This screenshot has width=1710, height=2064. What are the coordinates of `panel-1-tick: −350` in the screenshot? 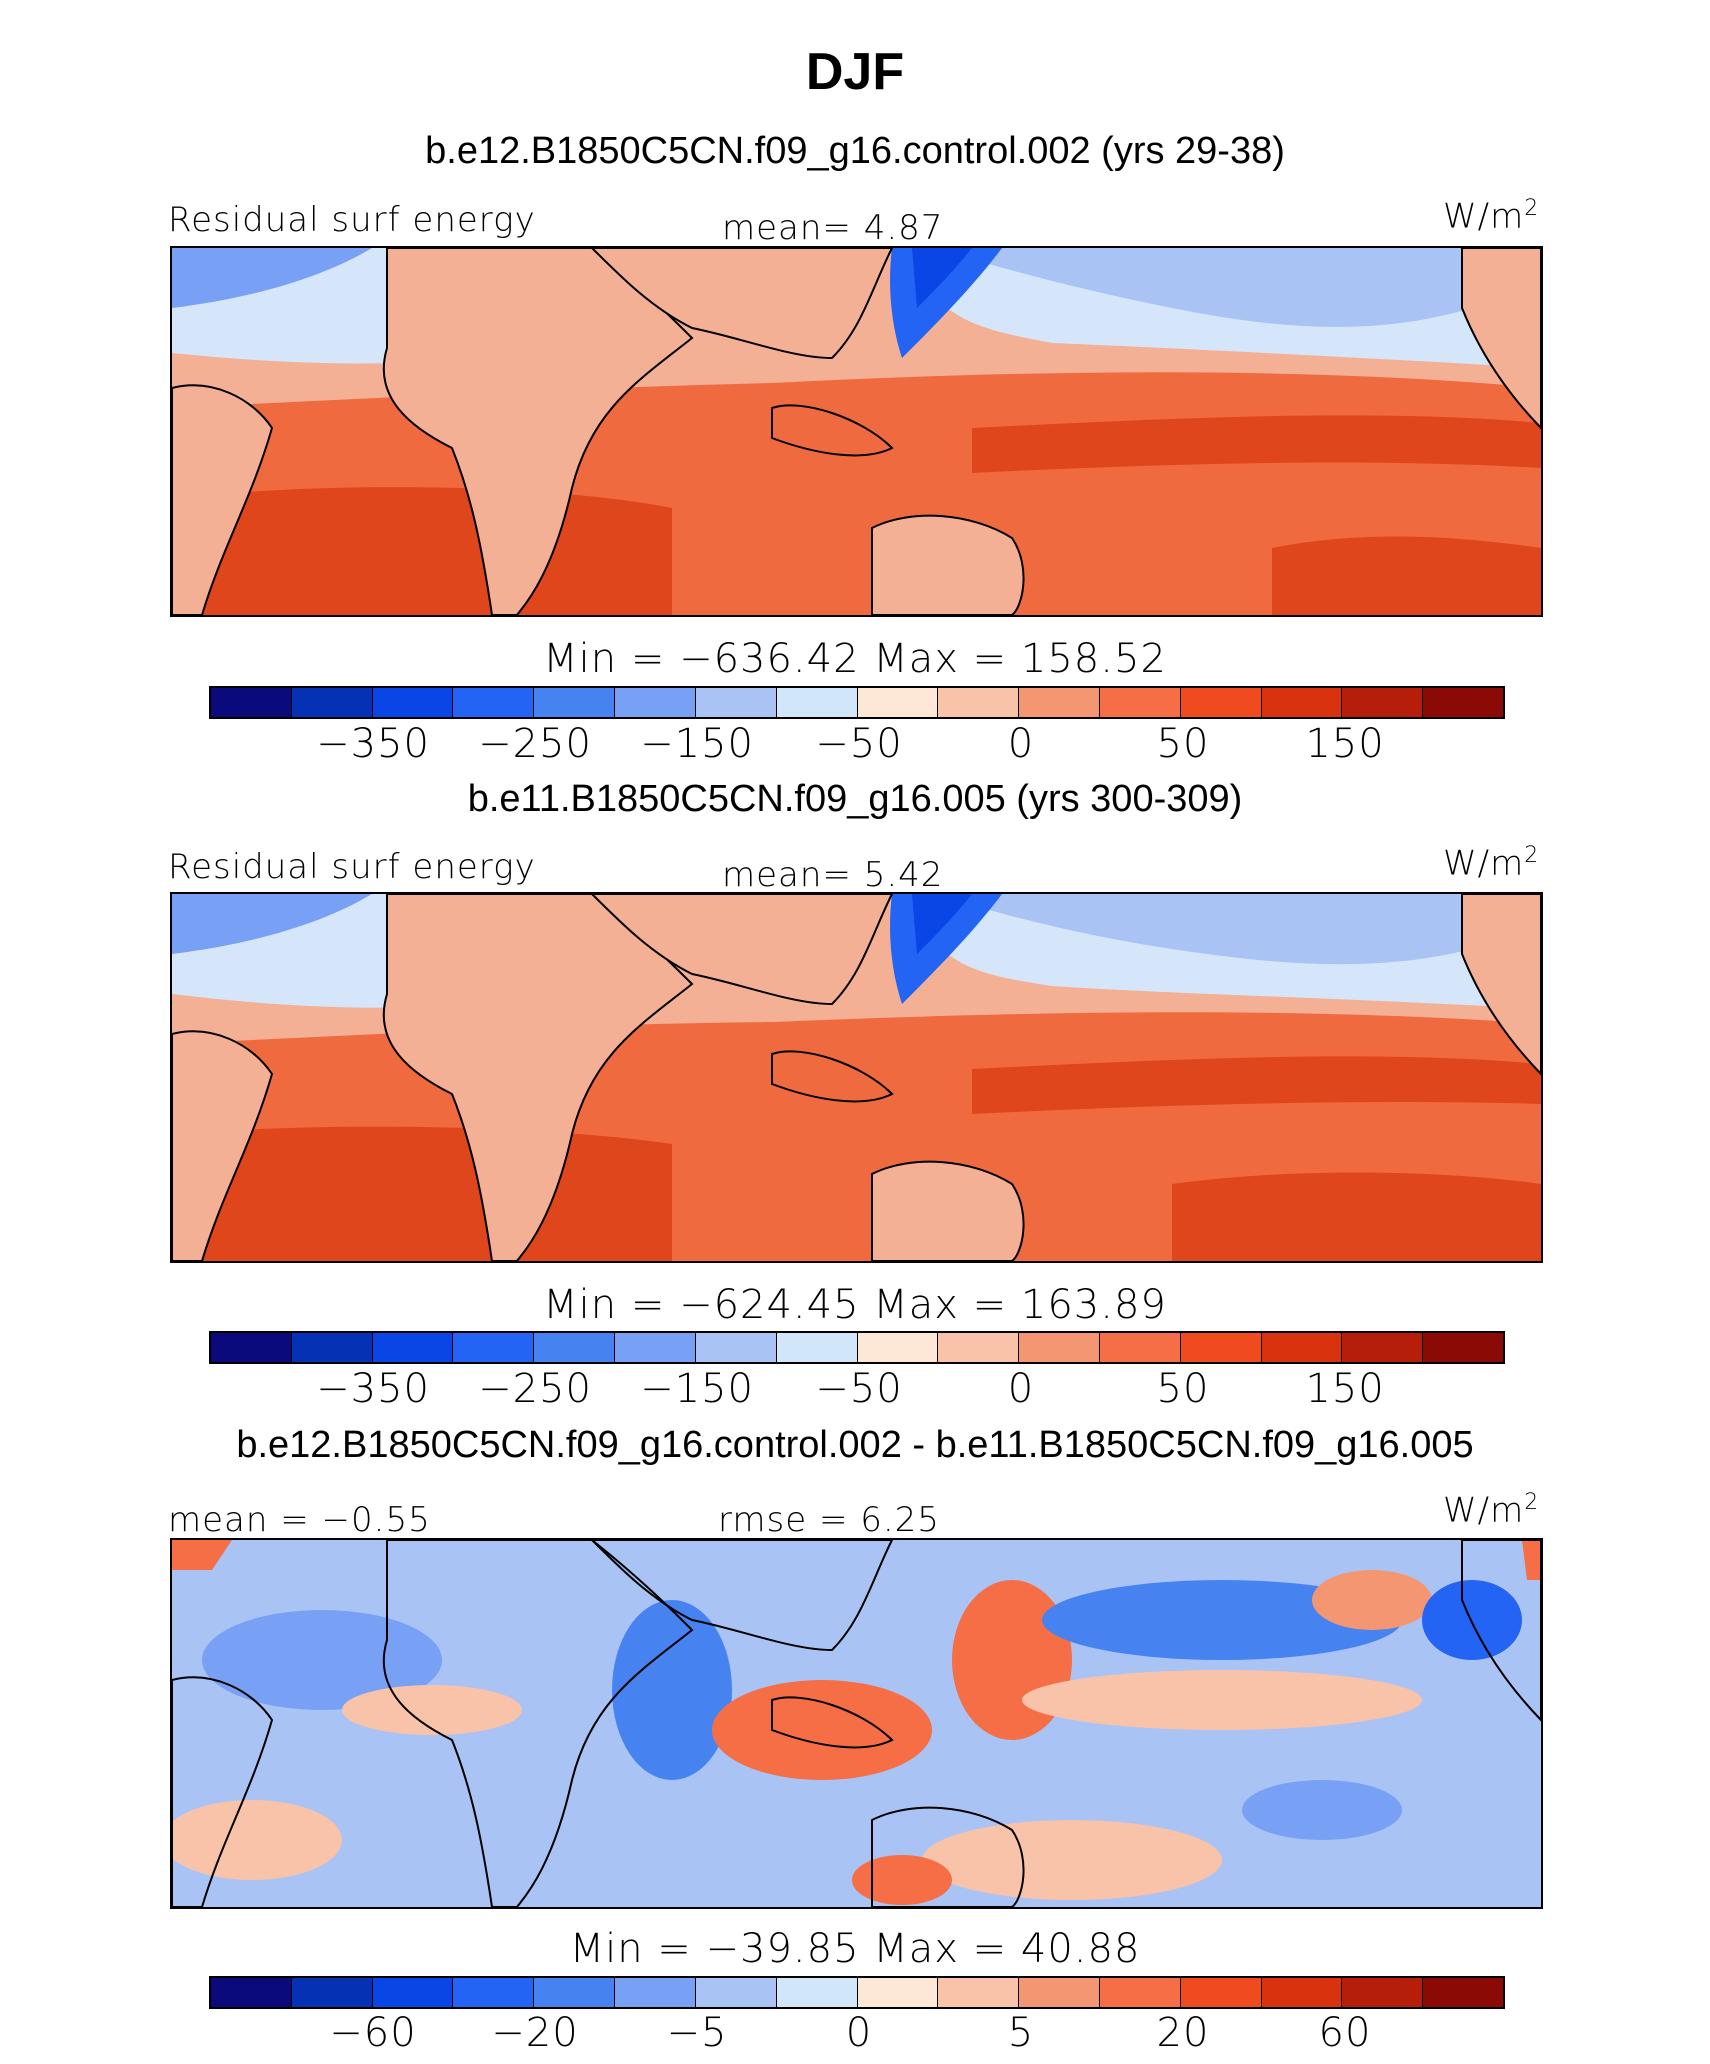 It's located at (373, 744).